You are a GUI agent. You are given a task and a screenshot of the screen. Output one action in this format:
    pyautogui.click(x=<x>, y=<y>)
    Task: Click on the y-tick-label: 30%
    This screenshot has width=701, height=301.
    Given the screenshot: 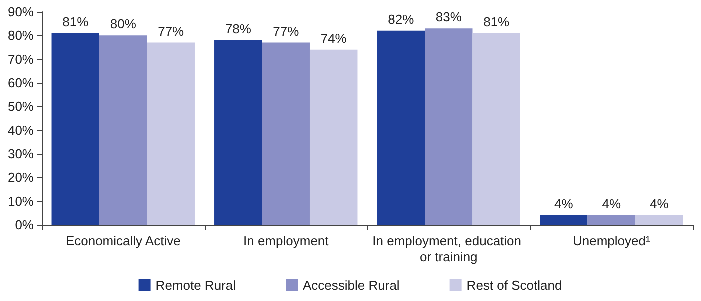 What is the action you would take?
    pyautogui.click(x=21, y=154)
    